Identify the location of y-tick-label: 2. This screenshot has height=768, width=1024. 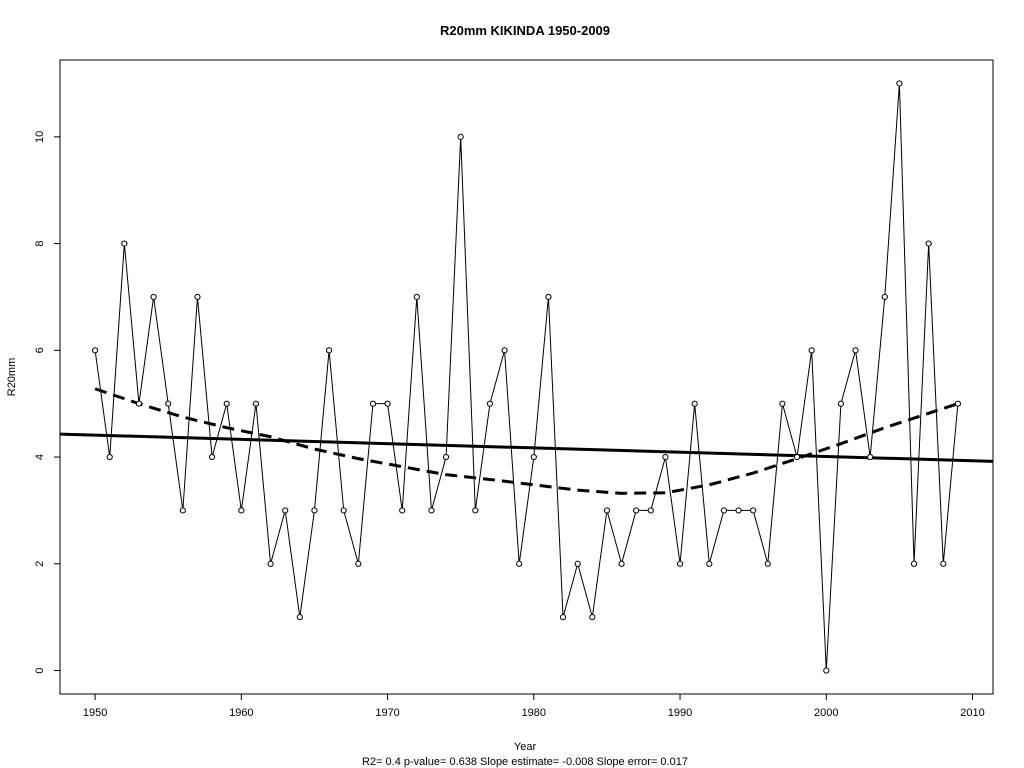
(40, 564).